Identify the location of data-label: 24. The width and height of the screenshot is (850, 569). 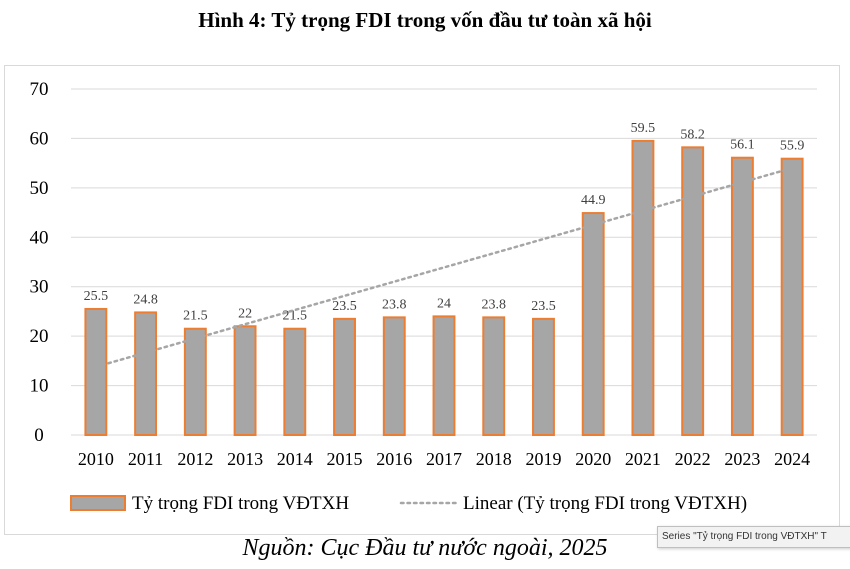
(444, 303).